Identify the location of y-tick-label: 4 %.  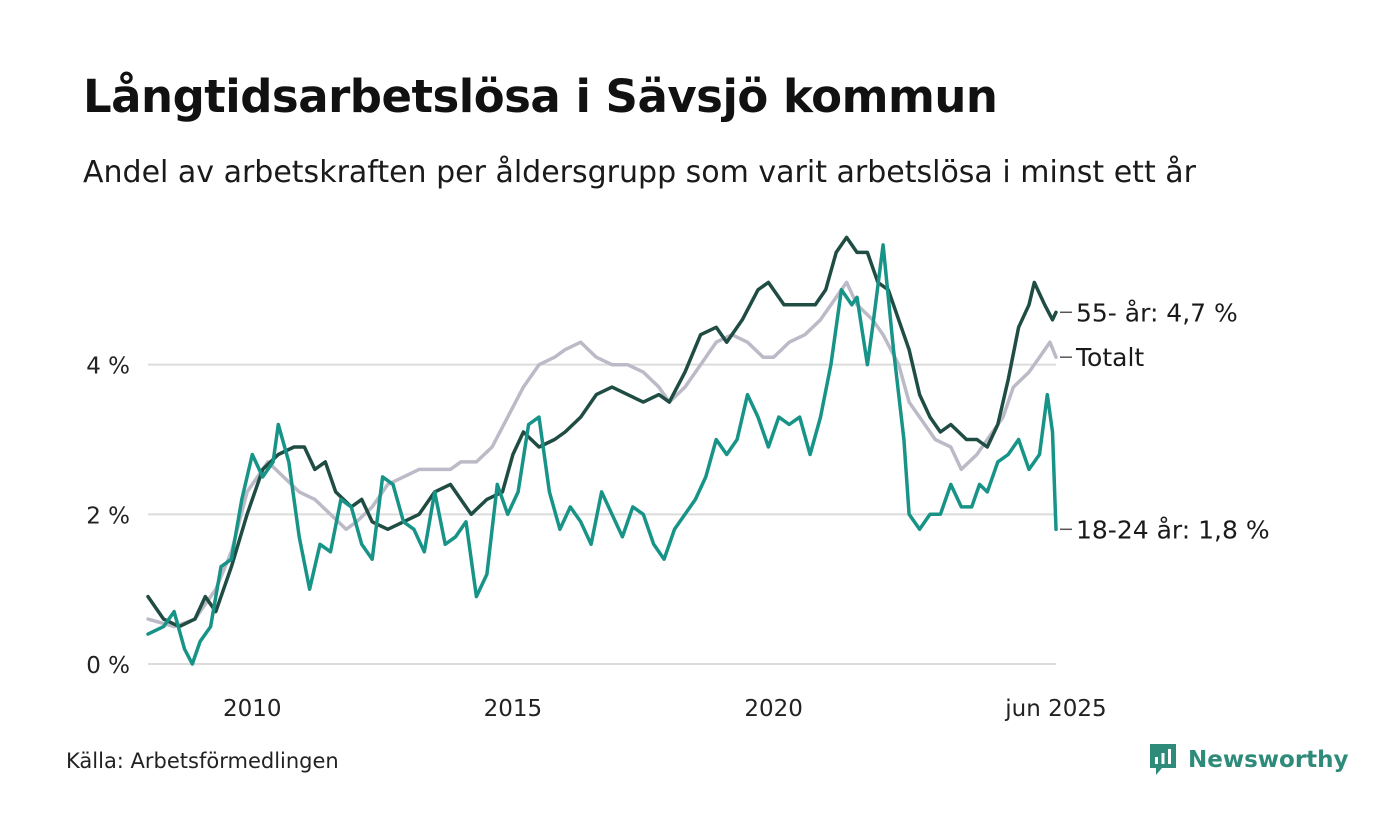
(108, 367).